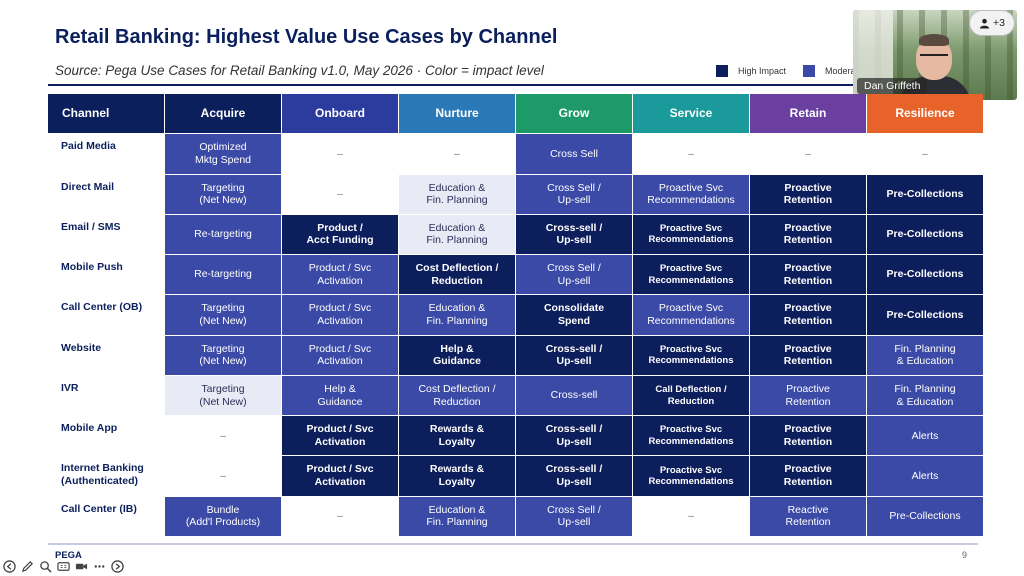  I want to click on column-header-service: Service, so click(691, 114).